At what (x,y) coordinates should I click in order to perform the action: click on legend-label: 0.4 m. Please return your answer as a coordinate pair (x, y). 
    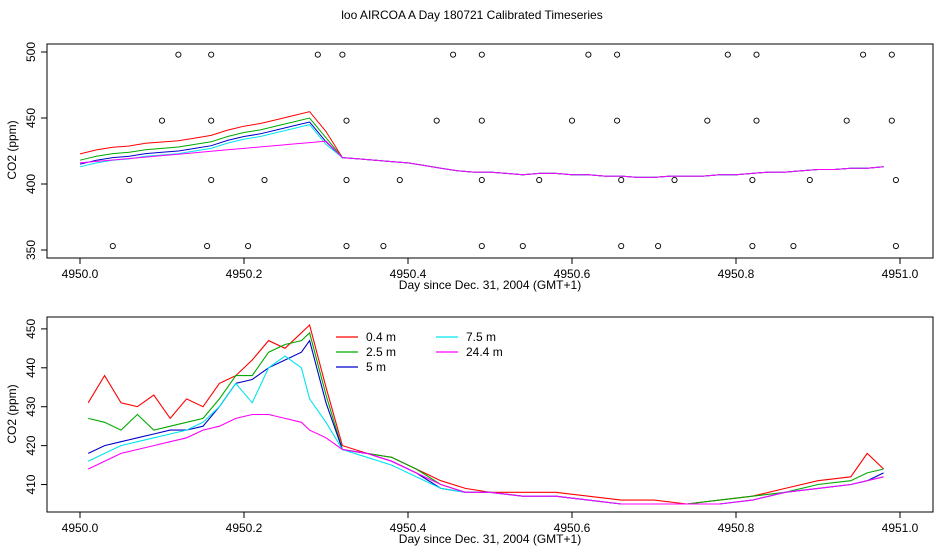
    Looking at the image, I should click on (381, 337).